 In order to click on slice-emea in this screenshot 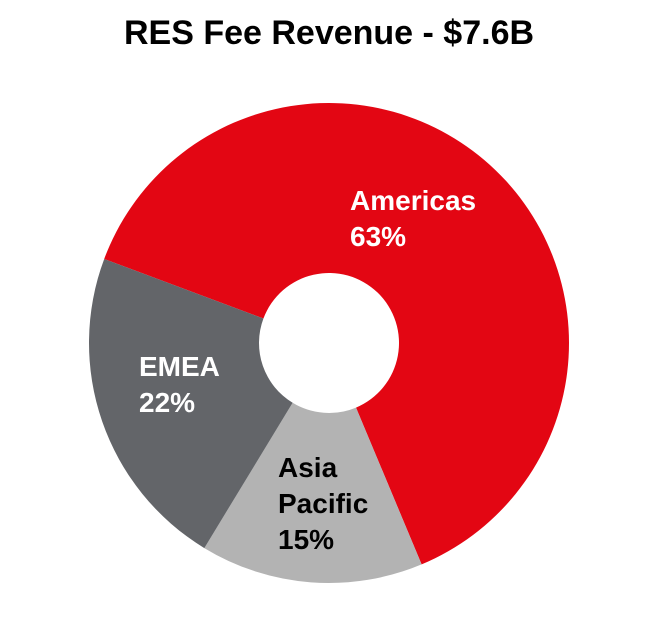, I will do `click(191, 403)`.